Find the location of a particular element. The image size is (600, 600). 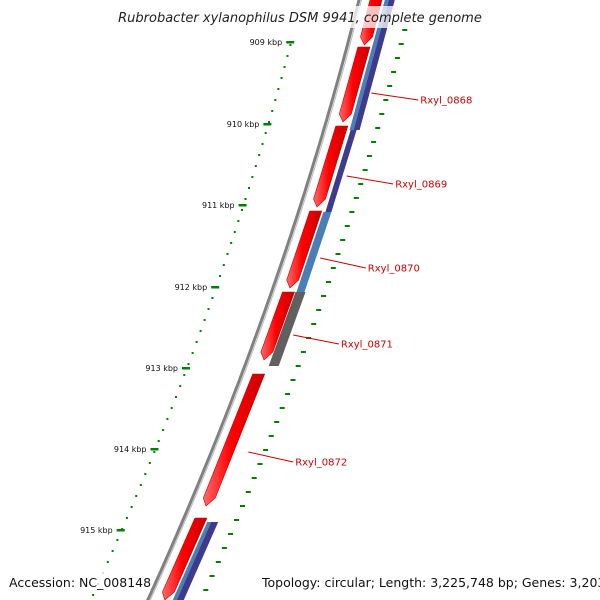

gene-label: Rxyl_0870 is located at coordinates (394, 269).